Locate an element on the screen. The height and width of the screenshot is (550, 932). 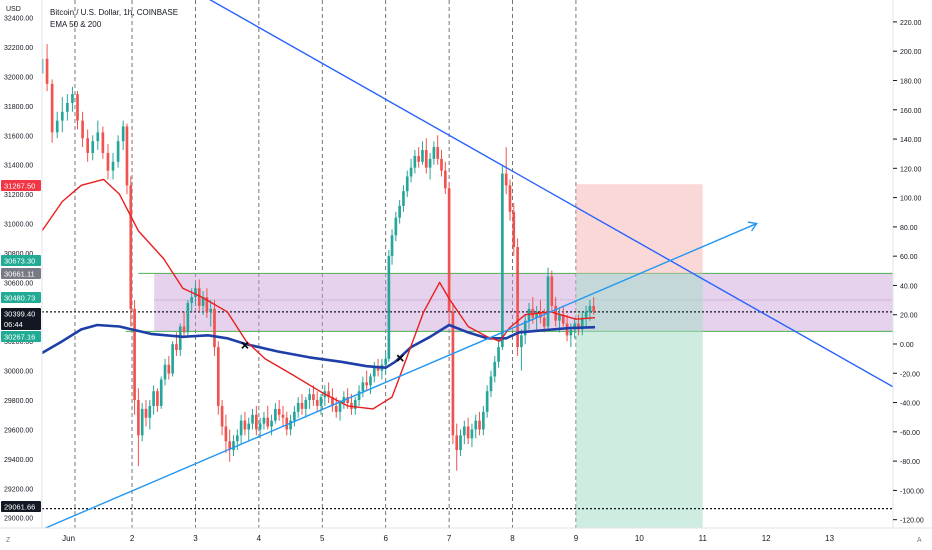
right-tick-label-3: -60.00 is located at coordinates (910, 433).